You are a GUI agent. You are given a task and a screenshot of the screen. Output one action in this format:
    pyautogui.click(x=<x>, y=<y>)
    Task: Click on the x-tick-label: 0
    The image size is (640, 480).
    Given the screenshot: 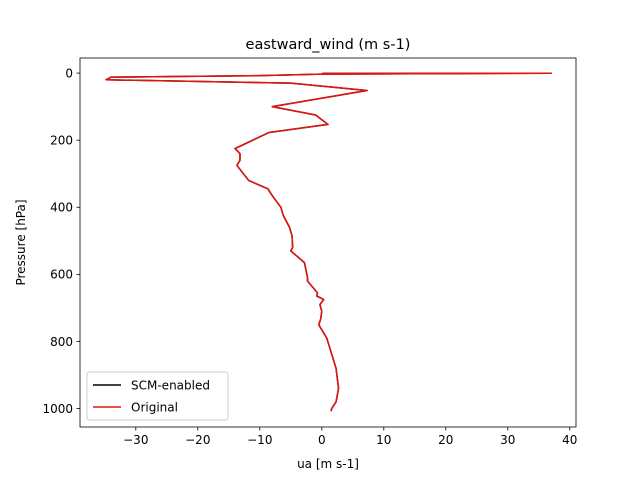 What is the action you would take?
    pyautogui.click(x=322, y=440)
    